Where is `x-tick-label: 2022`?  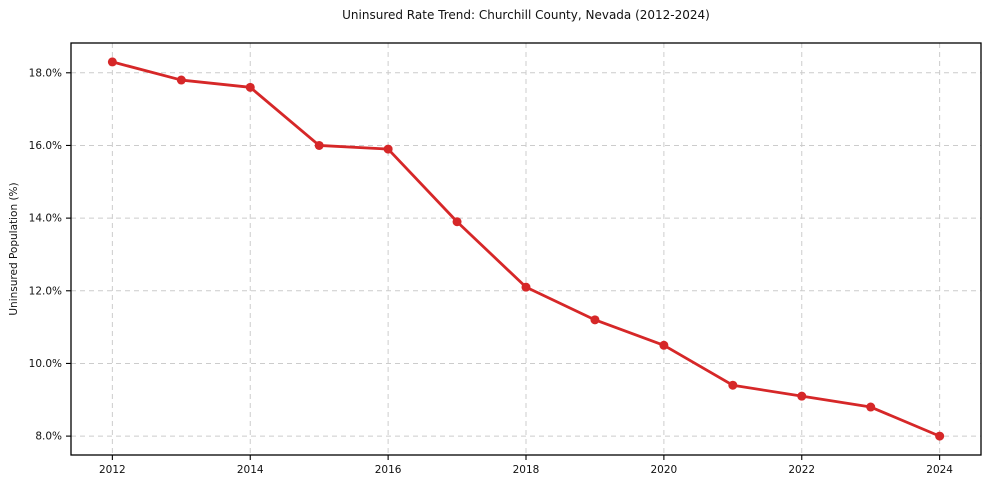
x-tick-label: 2022 is located at coordinates (801, 470).